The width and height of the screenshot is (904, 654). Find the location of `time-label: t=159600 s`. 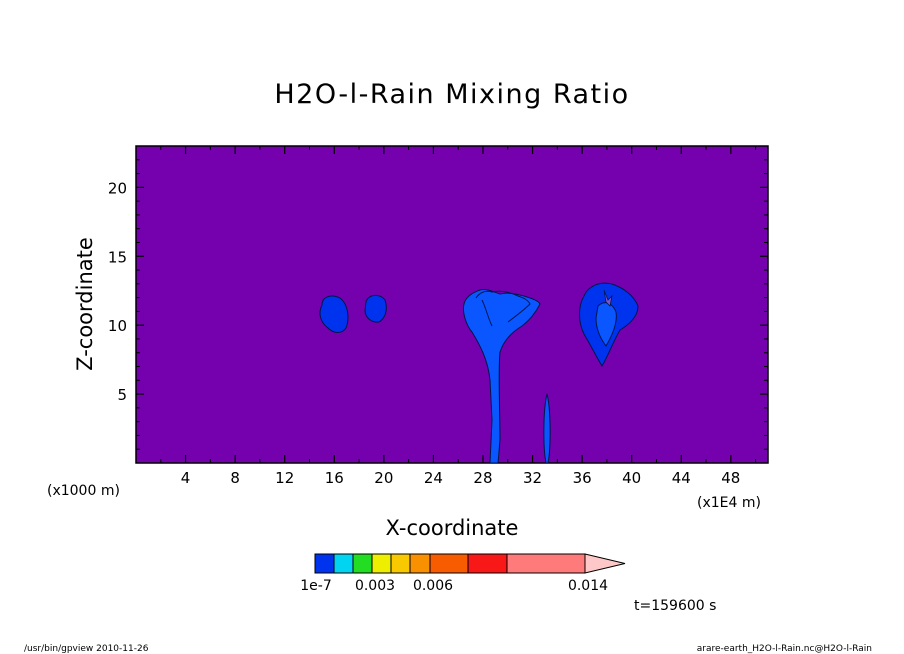

time-label: t=159600 s is located at coordinates (675, 606).